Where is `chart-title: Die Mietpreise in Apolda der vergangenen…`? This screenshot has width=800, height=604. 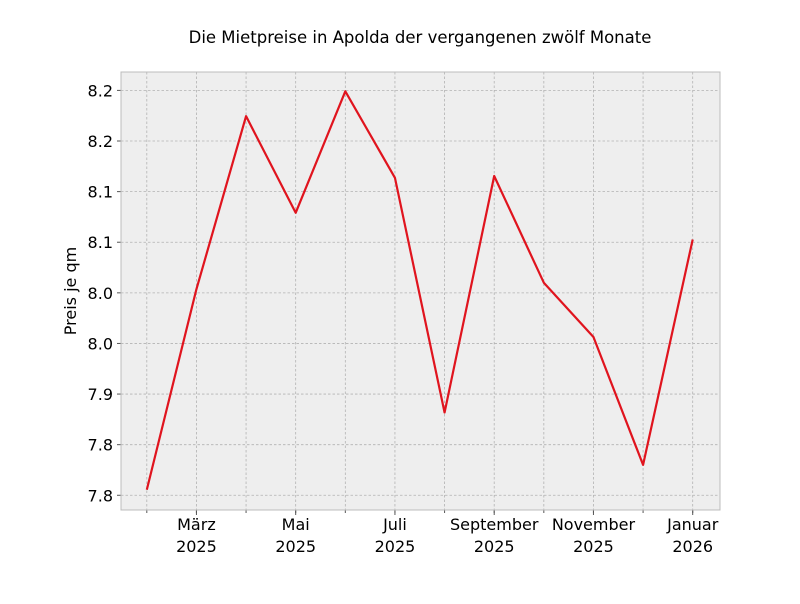 chart-title: Die Mietpreise in Apolda der vergangenen… is located at coordinates (420, 37).